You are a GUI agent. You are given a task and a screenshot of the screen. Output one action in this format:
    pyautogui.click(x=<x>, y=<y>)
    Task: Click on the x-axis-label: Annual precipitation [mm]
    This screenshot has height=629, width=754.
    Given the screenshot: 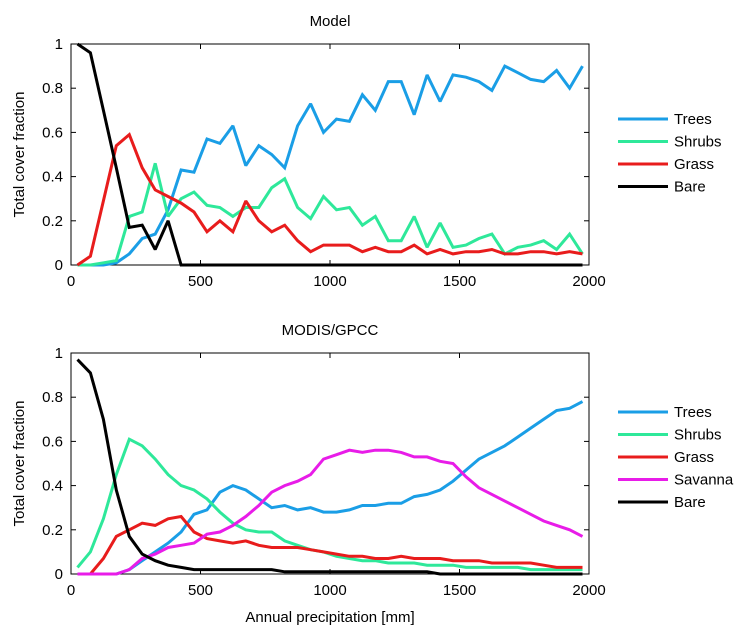 What is the action you would take?
    pyautogui.click(x=329, y=617)
    